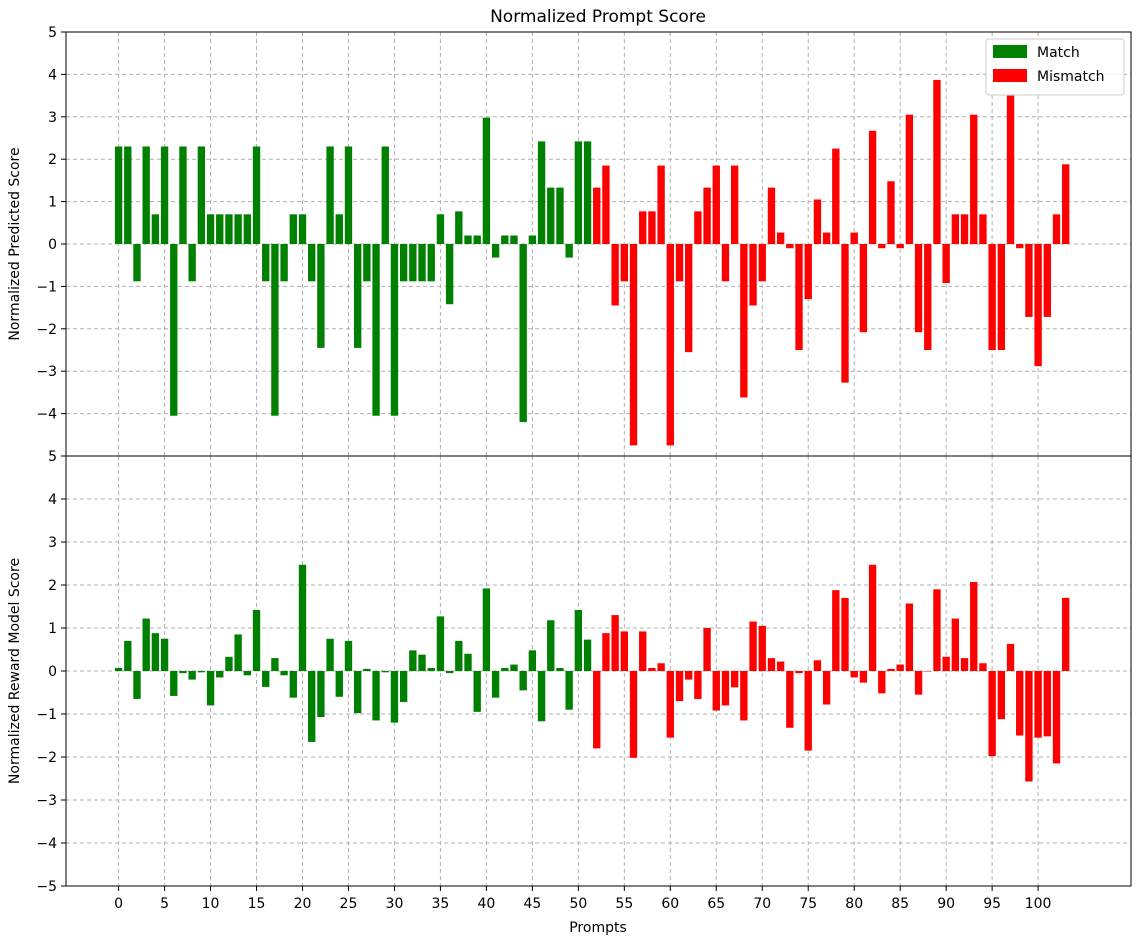 The width and height of the screenshot is (1144, 940). What do you see at coordinates (51, 224) in the screenshot?
I see `top-panel-y-ticks: −4 −3 −2 −1 0 1 2 3 4 5` at bounding box center [51, 224].